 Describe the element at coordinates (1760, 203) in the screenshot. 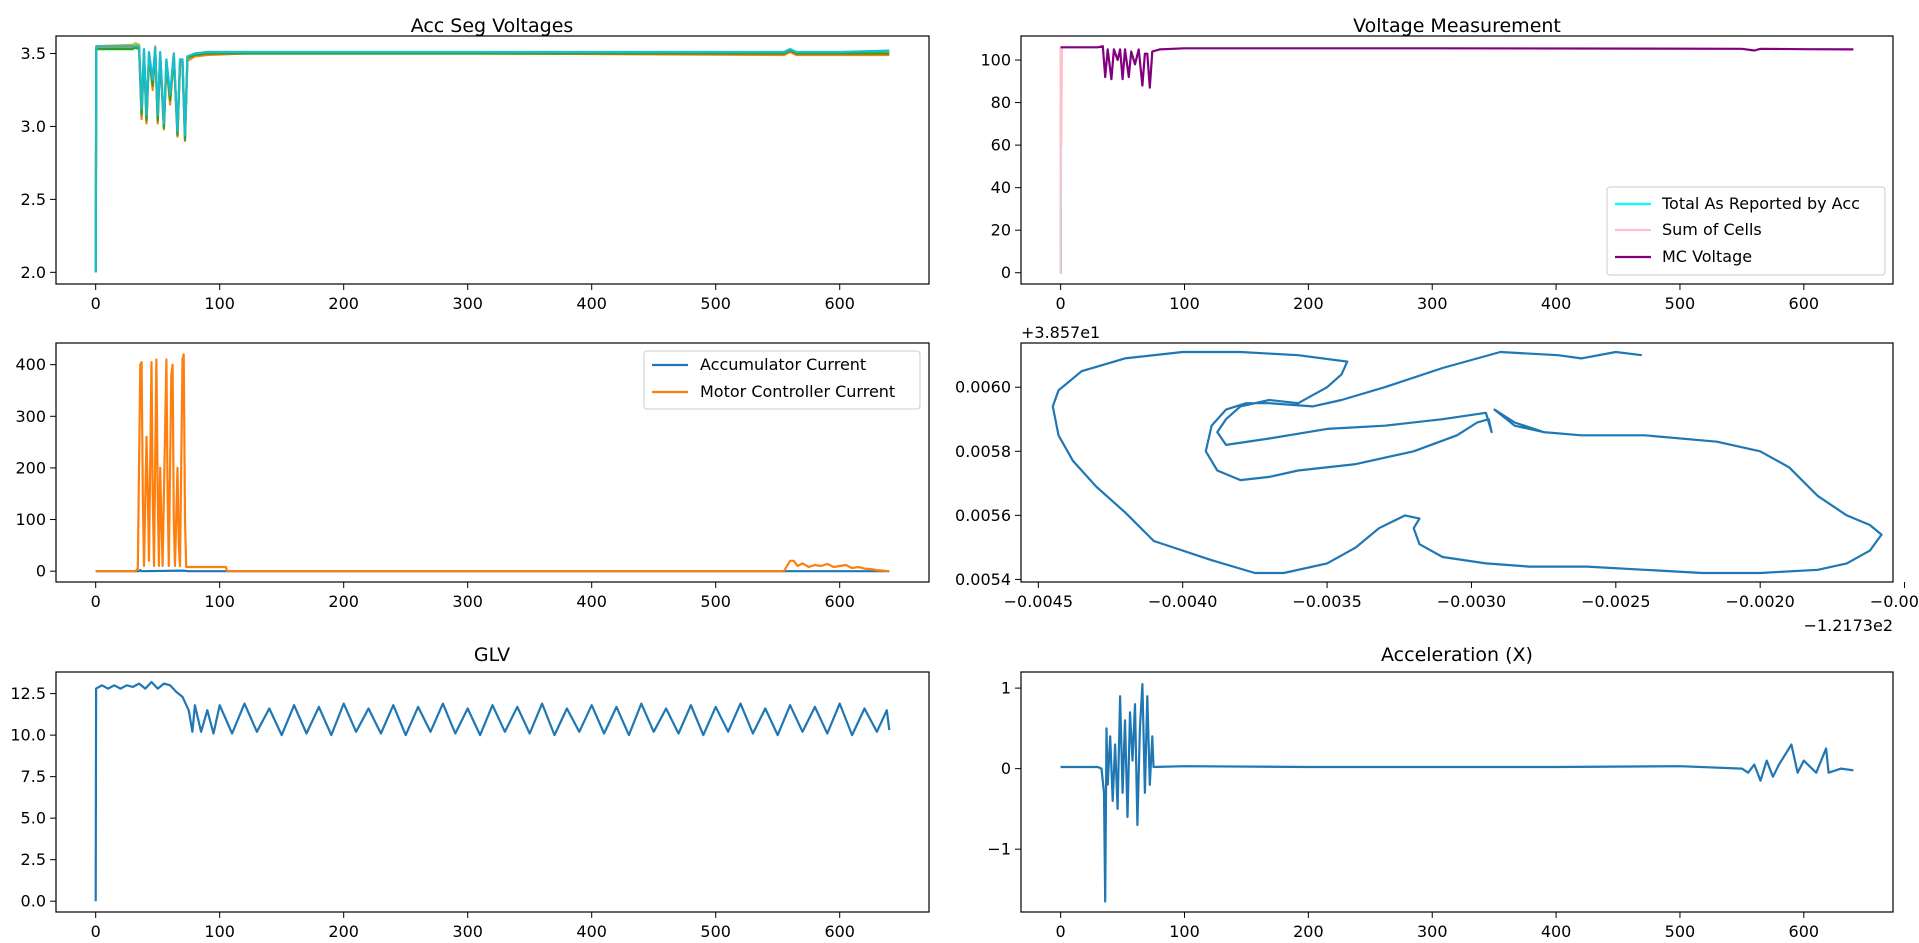

I see `legend-label: Total As Reported by Acc` at that location.